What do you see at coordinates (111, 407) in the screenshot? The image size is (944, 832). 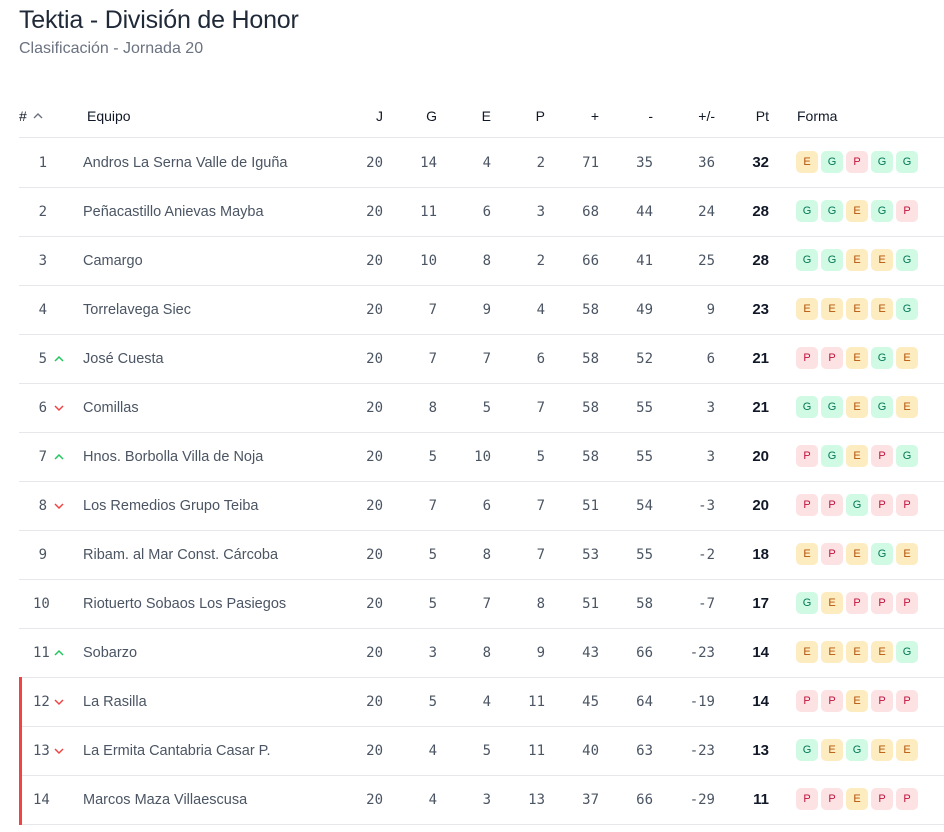 I see `team-name: Comillas` at bounding box center [111, 407].